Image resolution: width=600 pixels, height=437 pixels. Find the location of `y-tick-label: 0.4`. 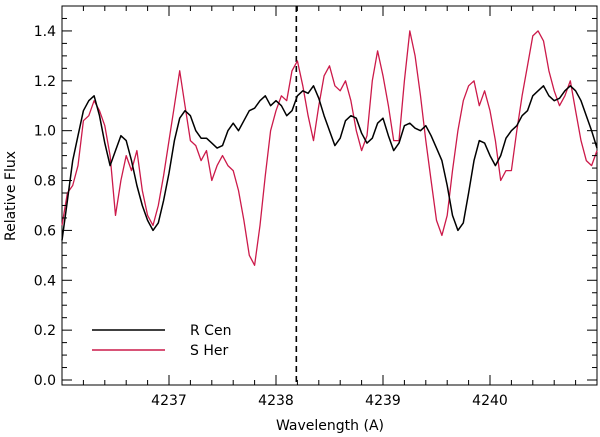

y-tick-label: 0.4 is located at coordinates (45, 281).